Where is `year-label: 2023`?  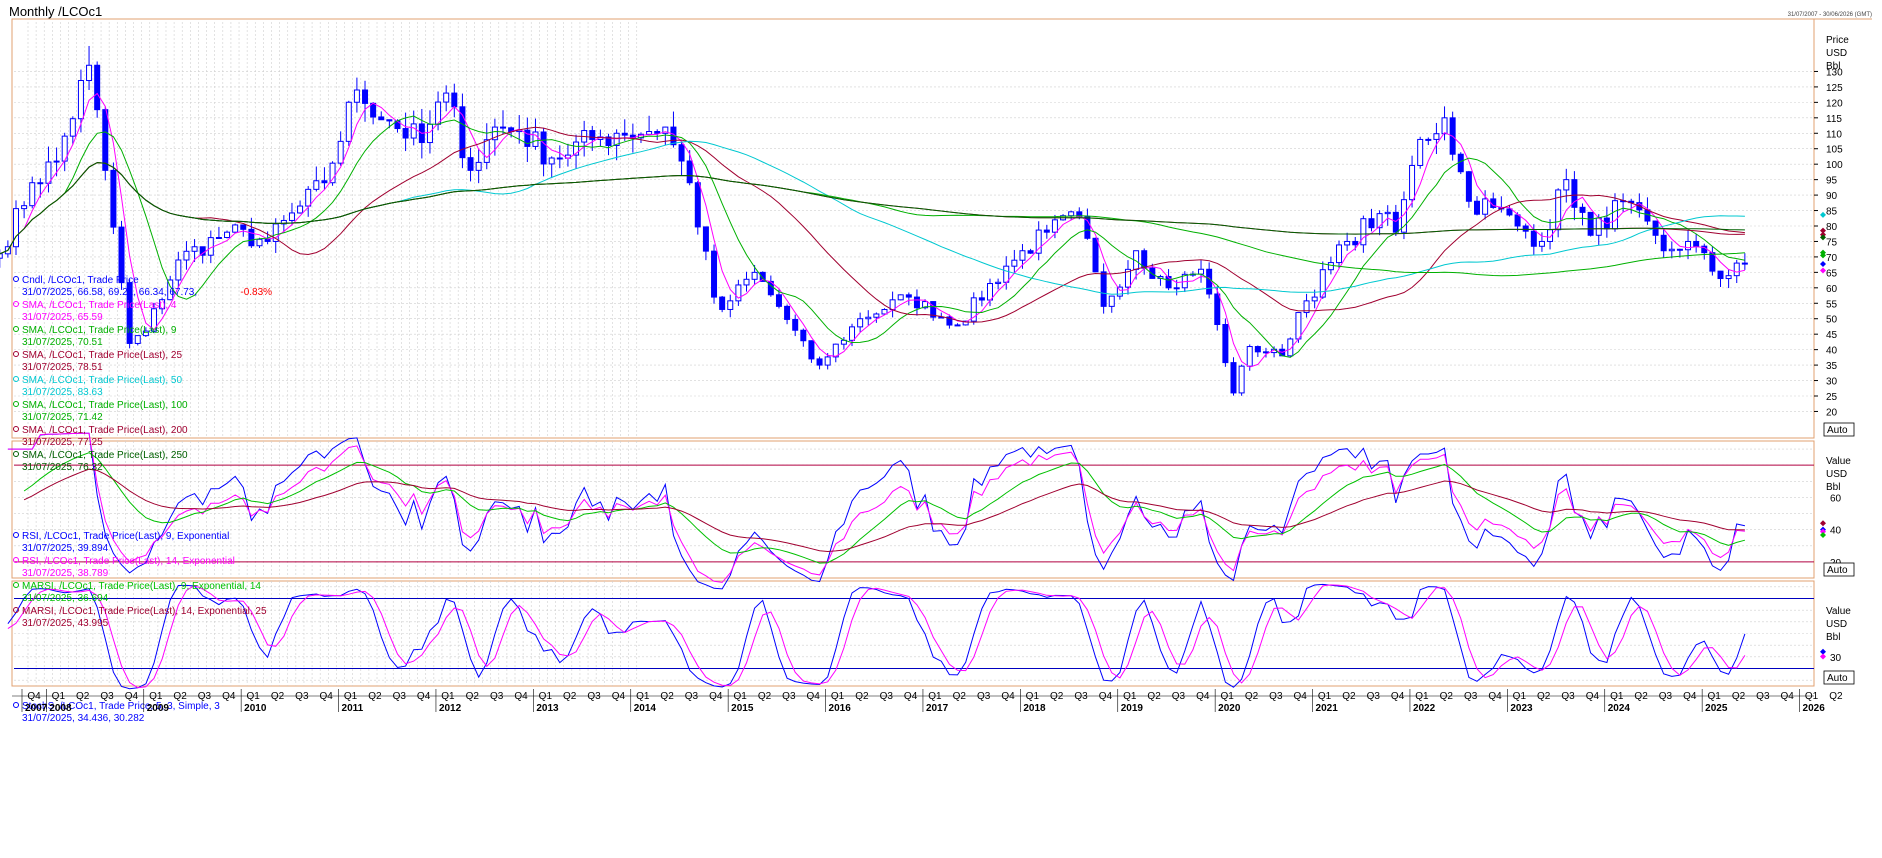
year-label: 2023 is located at coordinates (1521, 708).